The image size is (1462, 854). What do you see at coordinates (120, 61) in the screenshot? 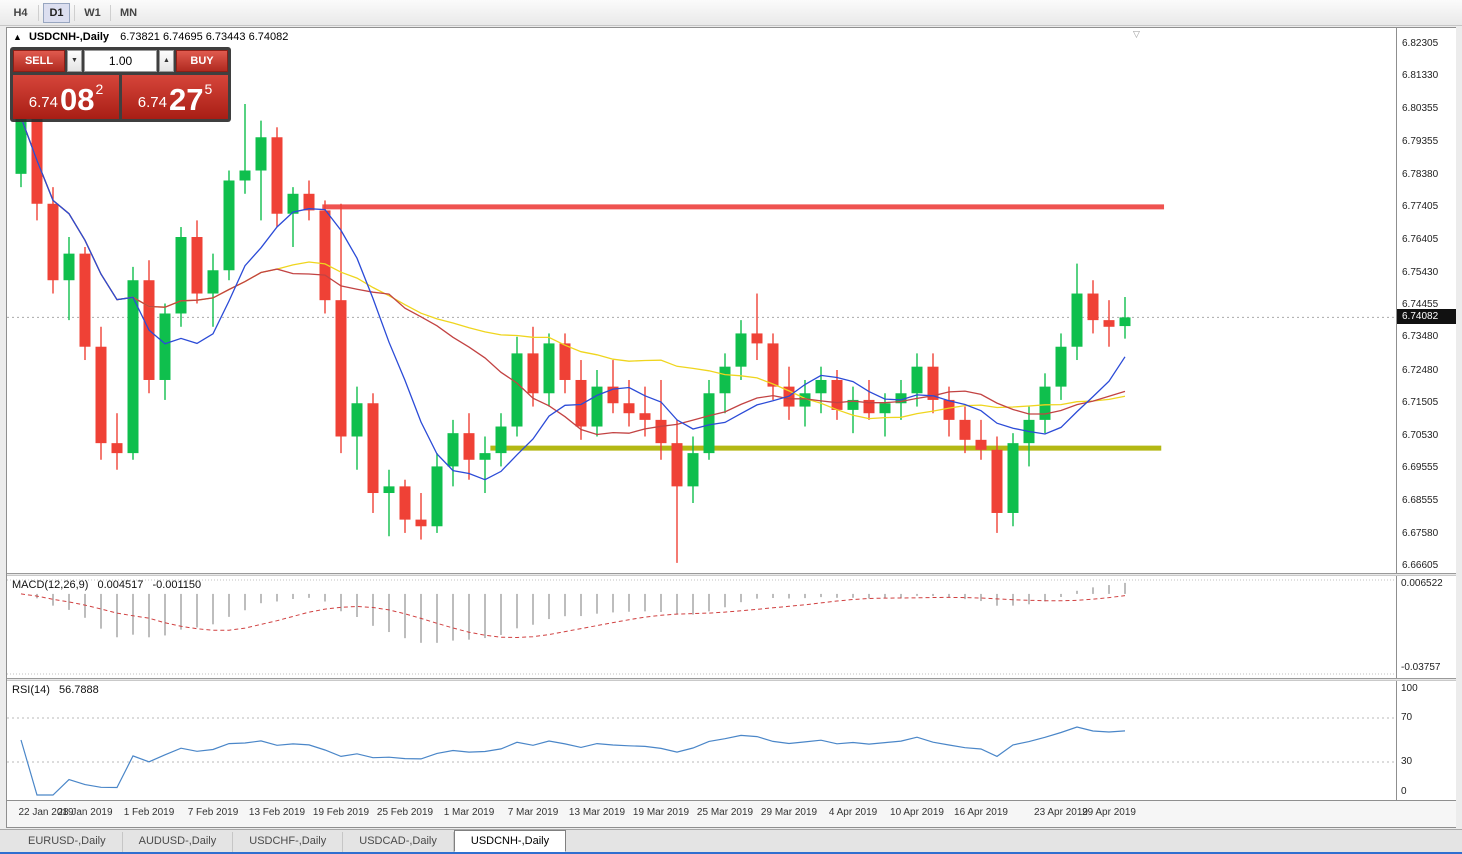
I see `volume-input` at bounding box center [120, 61].